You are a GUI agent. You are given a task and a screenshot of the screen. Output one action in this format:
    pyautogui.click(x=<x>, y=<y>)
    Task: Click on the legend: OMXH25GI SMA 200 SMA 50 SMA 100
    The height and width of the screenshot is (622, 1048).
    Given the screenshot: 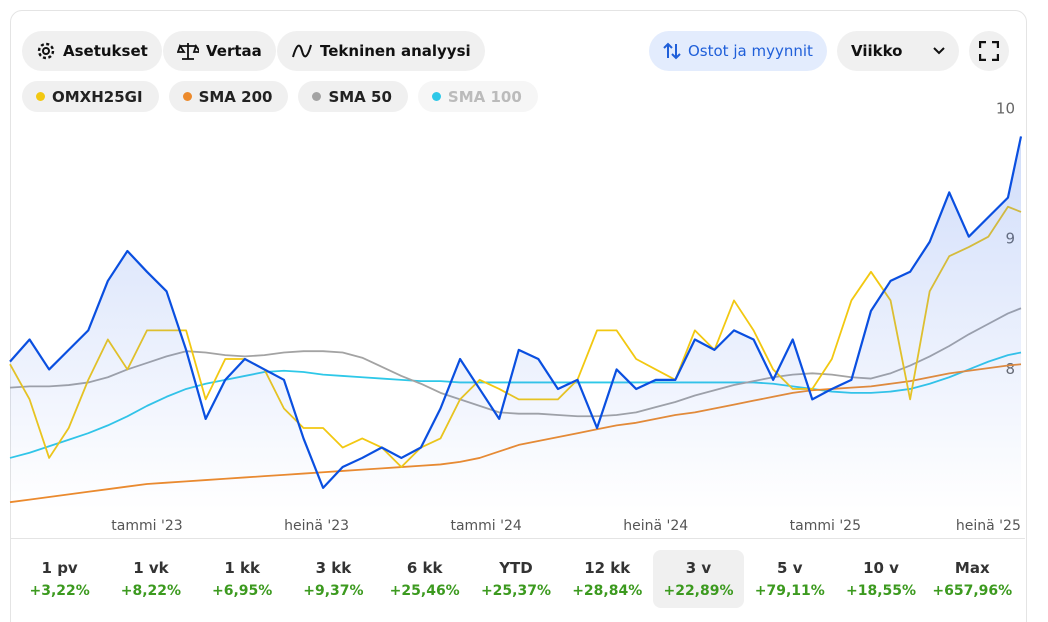 What is the action you would take?
    pyautogui.click(x=280, y=96)
    